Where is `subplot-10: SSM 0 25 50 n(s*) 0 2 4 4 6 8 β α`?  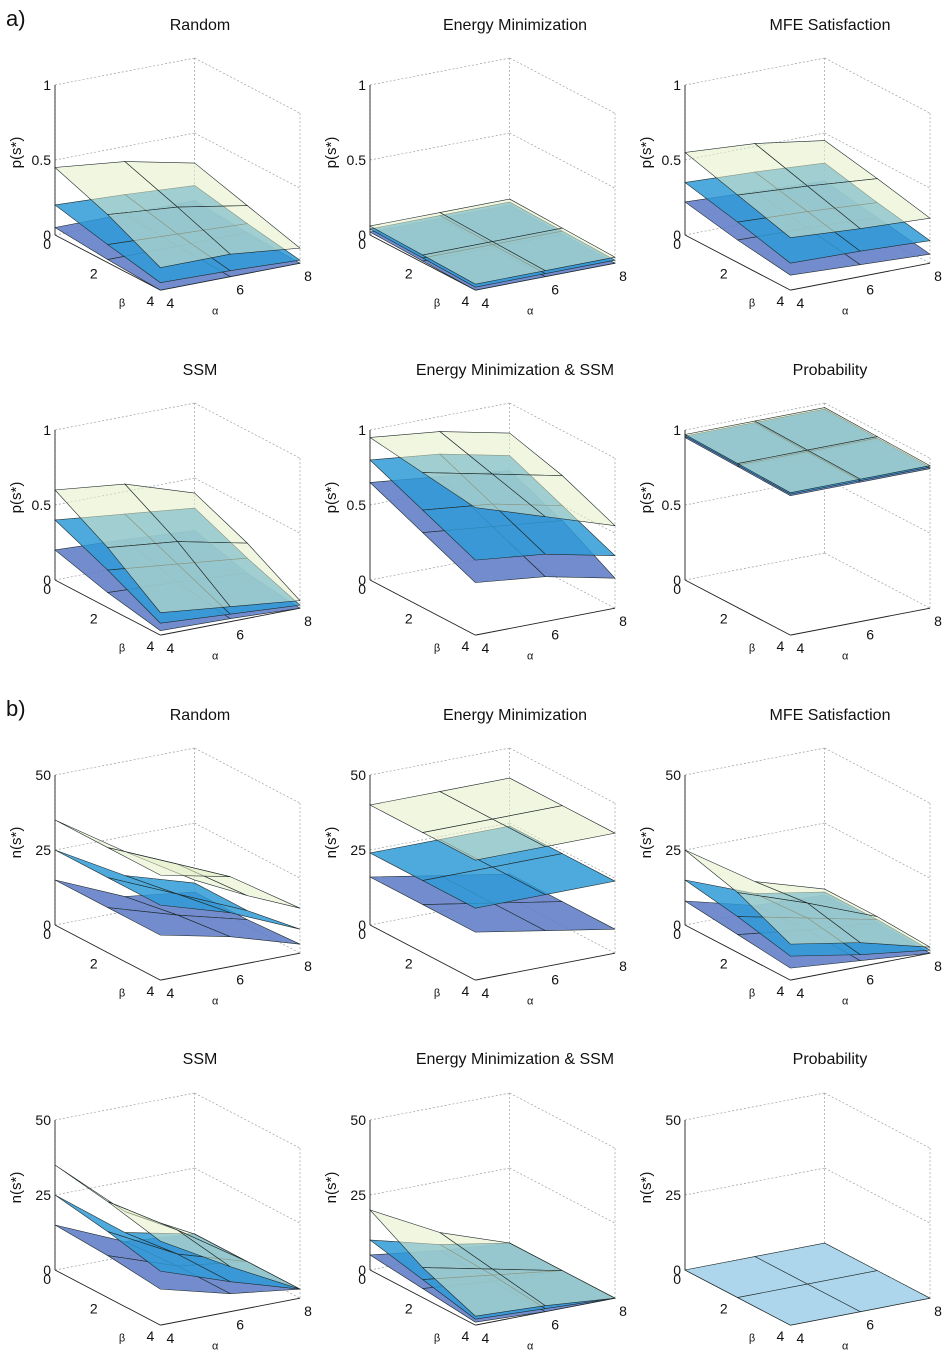
subplot-10: SSM 0 25 50 n(s*) 0 2 4 4 6 8 β α is located at coordinates (160, 1202).